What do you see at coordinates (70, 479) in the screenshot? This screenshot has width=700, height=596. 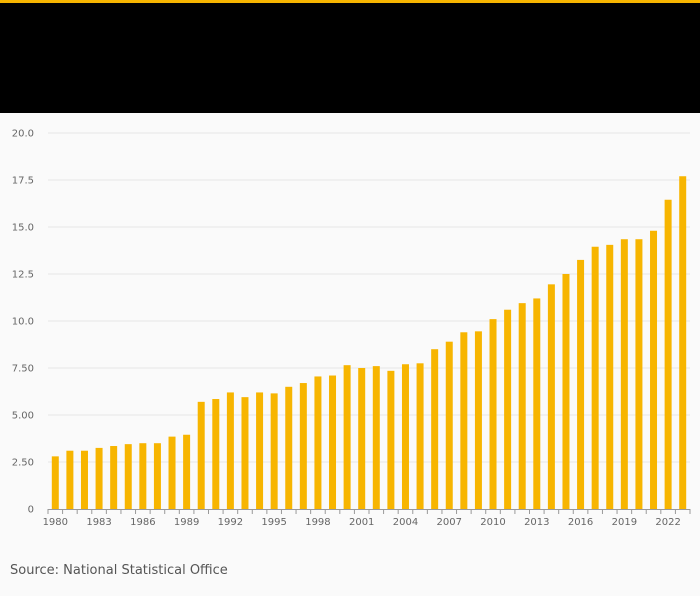 I see `bar-1981` at bounding box center [70, 479].